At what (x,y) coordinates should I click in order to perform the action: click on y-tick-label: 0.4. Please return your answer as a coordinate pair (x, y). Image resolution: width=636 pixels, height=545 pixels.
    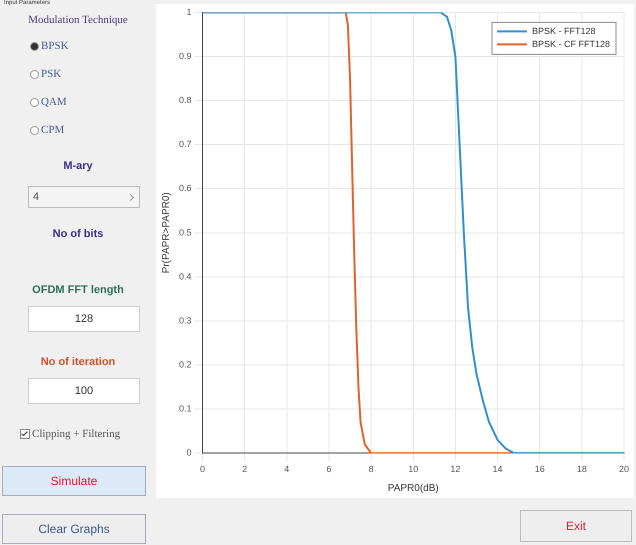
    Looking at the image, I should click on (185, 276).